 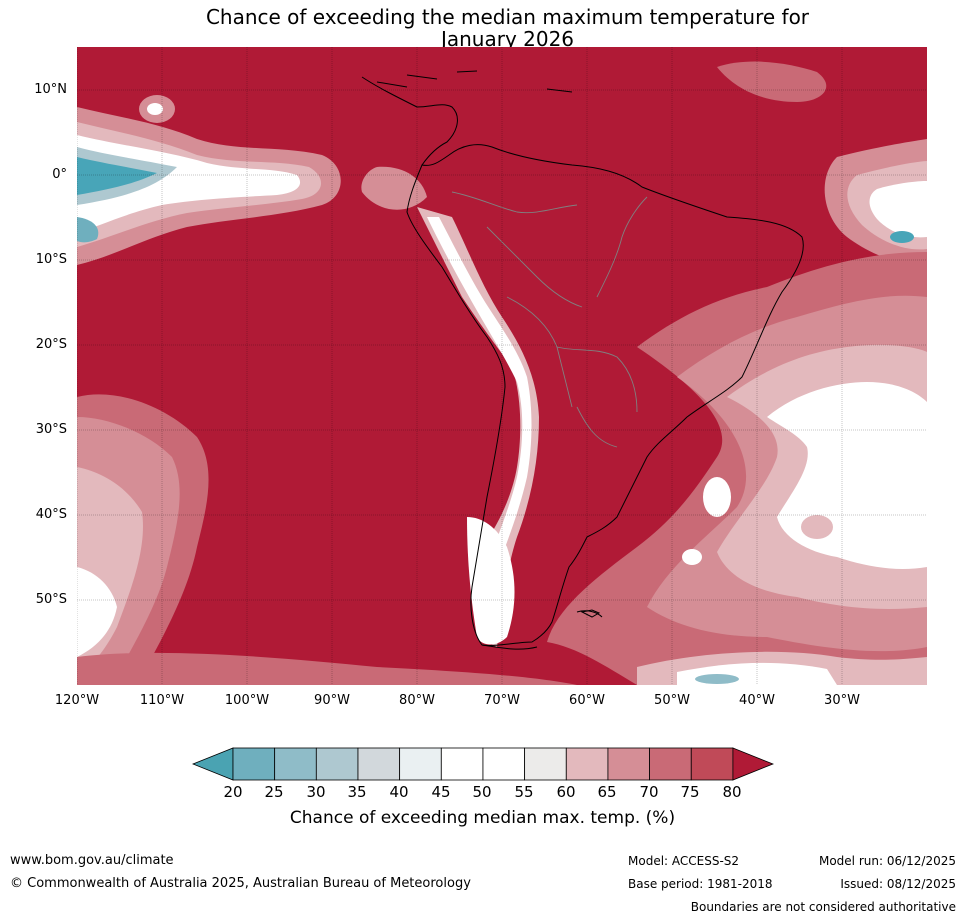 I want to click on base-period: Base period: 1981-2018, so click(x=700, y=884).